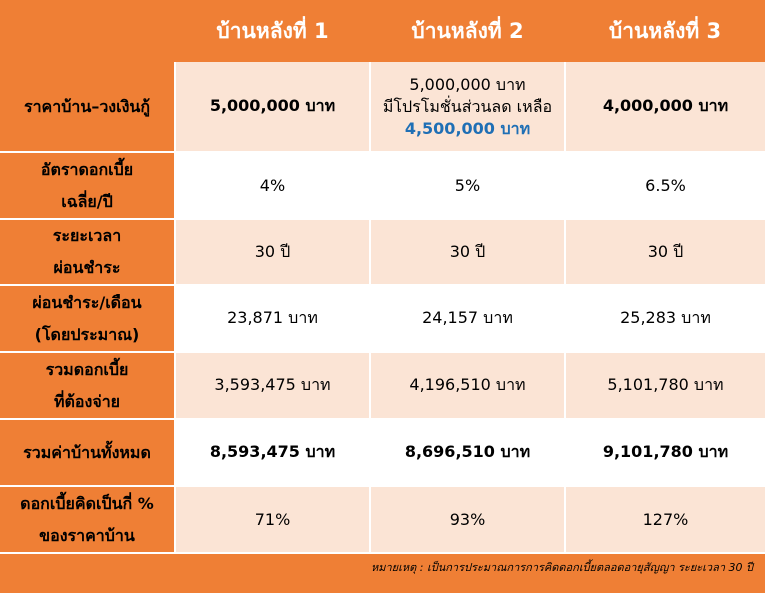 The image size is (765, 593). Describe the element at coordinates (87, 535) in the screenshot. I see `row-label-line: ของราคาบ้าน` at that location.